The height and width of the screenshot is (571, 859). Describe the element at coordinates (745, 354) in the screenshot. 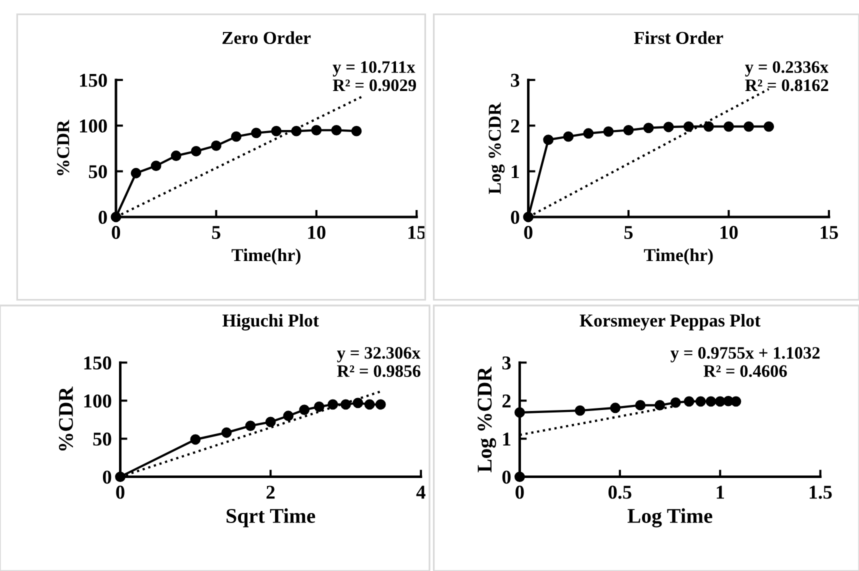

I see `text: y = 0.9755x + 1.1032` at that location.